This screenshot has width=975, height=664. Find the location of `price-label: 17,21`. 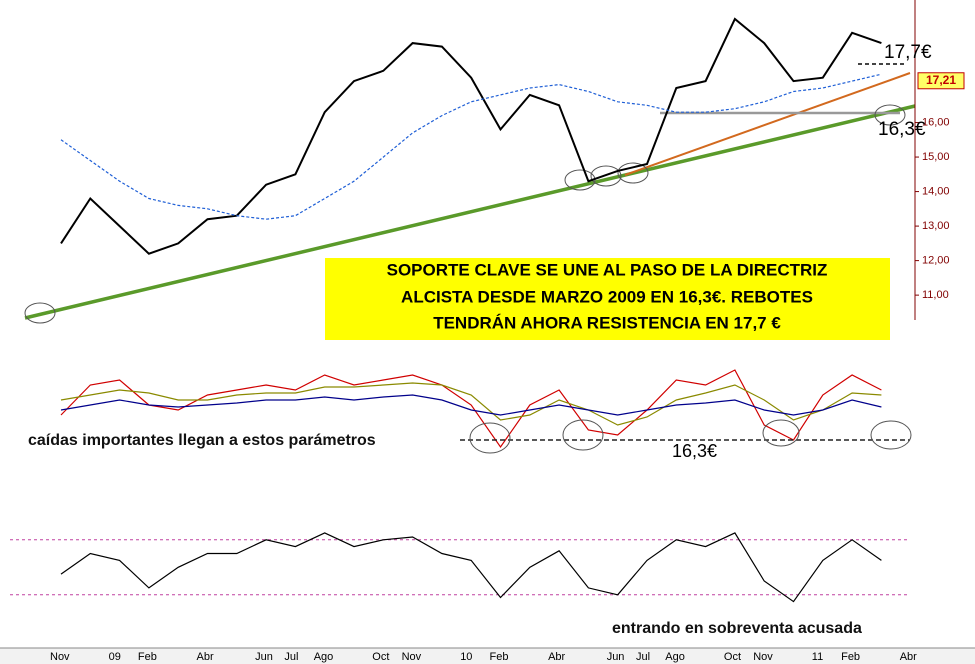

price-label: 17,21 is located at coordinates (941, 80).